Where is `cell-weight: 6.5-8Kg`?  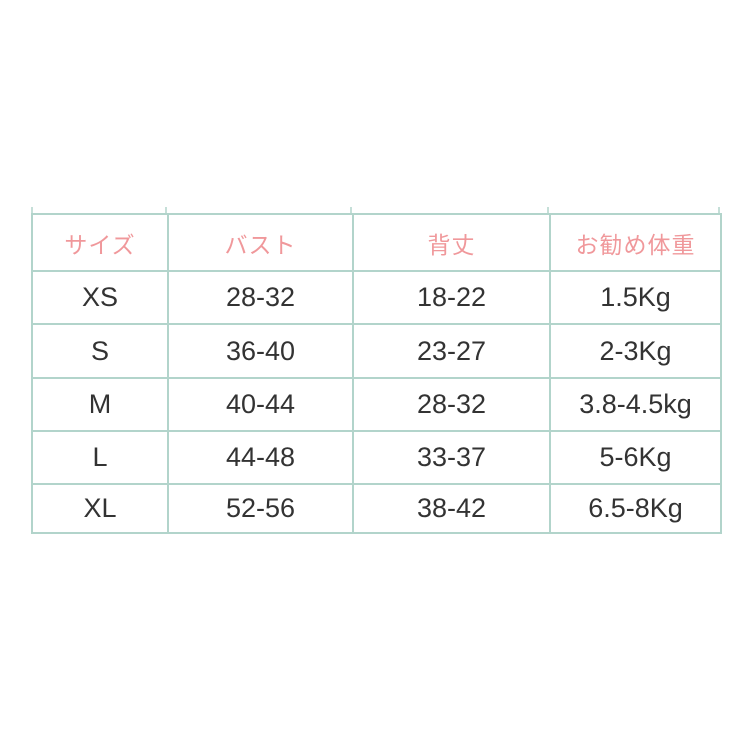 cell-weight: 6.5-8Kg is located at coordinates (635, 508).